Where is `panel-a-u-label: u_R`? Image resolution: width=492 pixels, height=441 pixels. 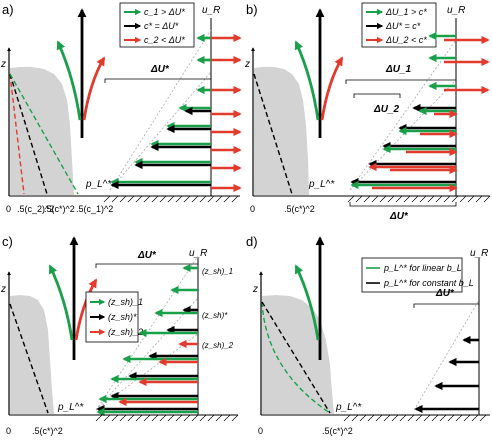
panel-a-u-label: u_R is located at coordinates (211, 10).